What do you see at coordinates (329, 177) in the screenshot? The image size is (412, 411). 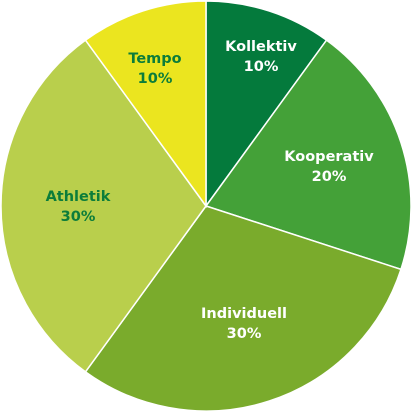 I see `slice-value-kooperativ: 20%` at bounding box center [329, 177].